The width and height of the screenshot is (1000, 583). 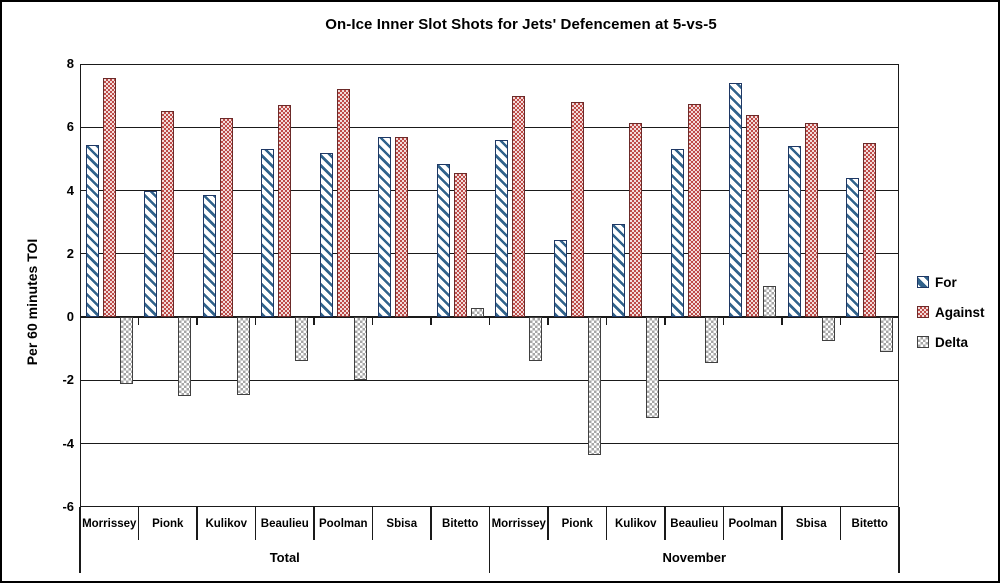 I want to click on bar-against-total-morrissey, so click(x=109, y=198).